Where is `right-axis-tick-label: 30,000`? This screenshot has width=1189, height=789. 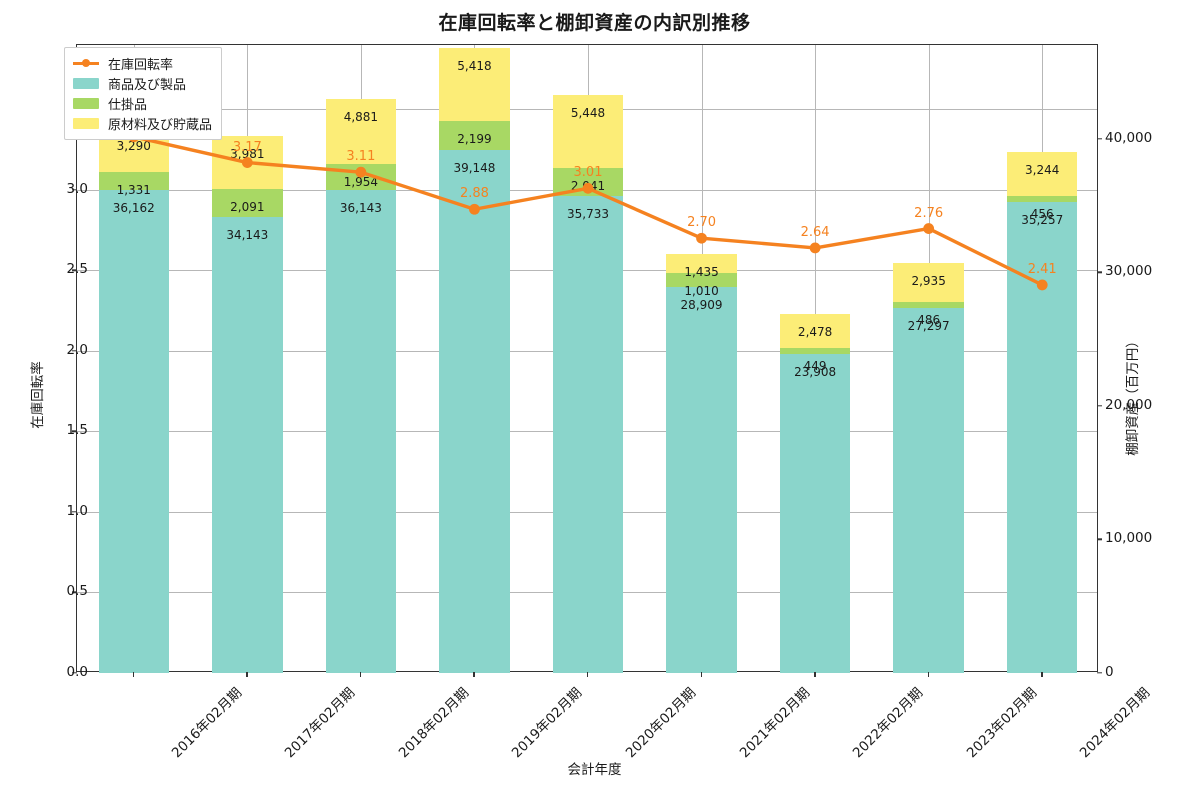 right-axis-tick-label: 30,000 is located at coordinates (1129, 271).